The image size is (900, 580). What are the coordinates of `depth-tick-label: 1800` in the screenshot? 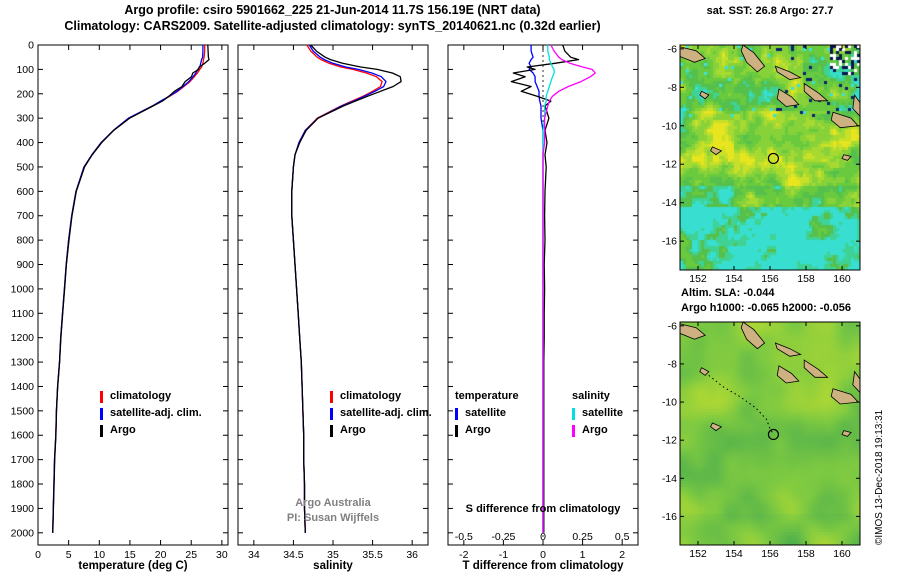 It's located at (23, 485).